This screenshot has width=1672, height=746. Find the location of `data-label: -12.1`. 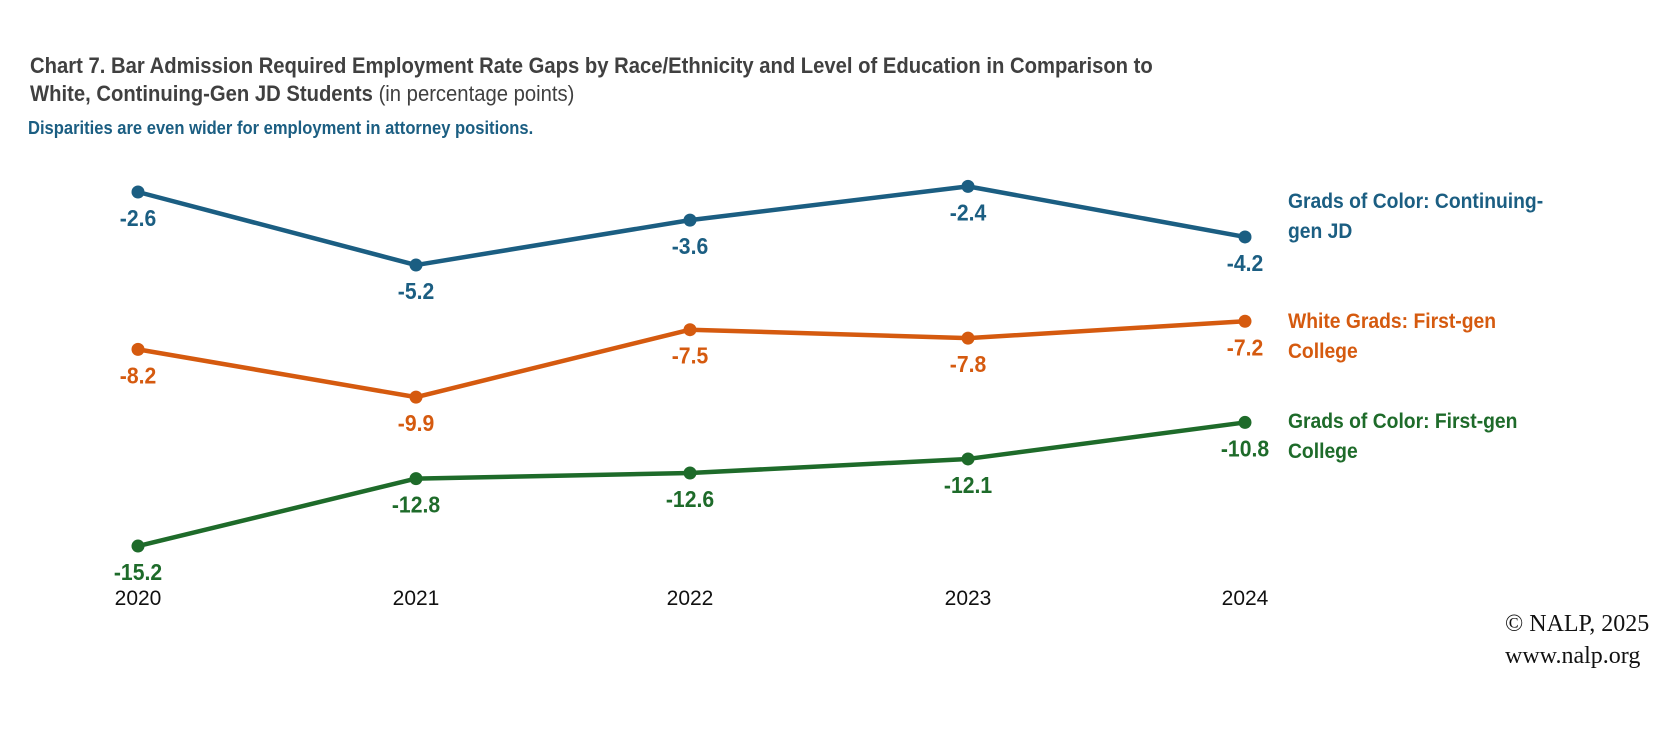

data-label: -12.1 is located at coordinates (968, 485).